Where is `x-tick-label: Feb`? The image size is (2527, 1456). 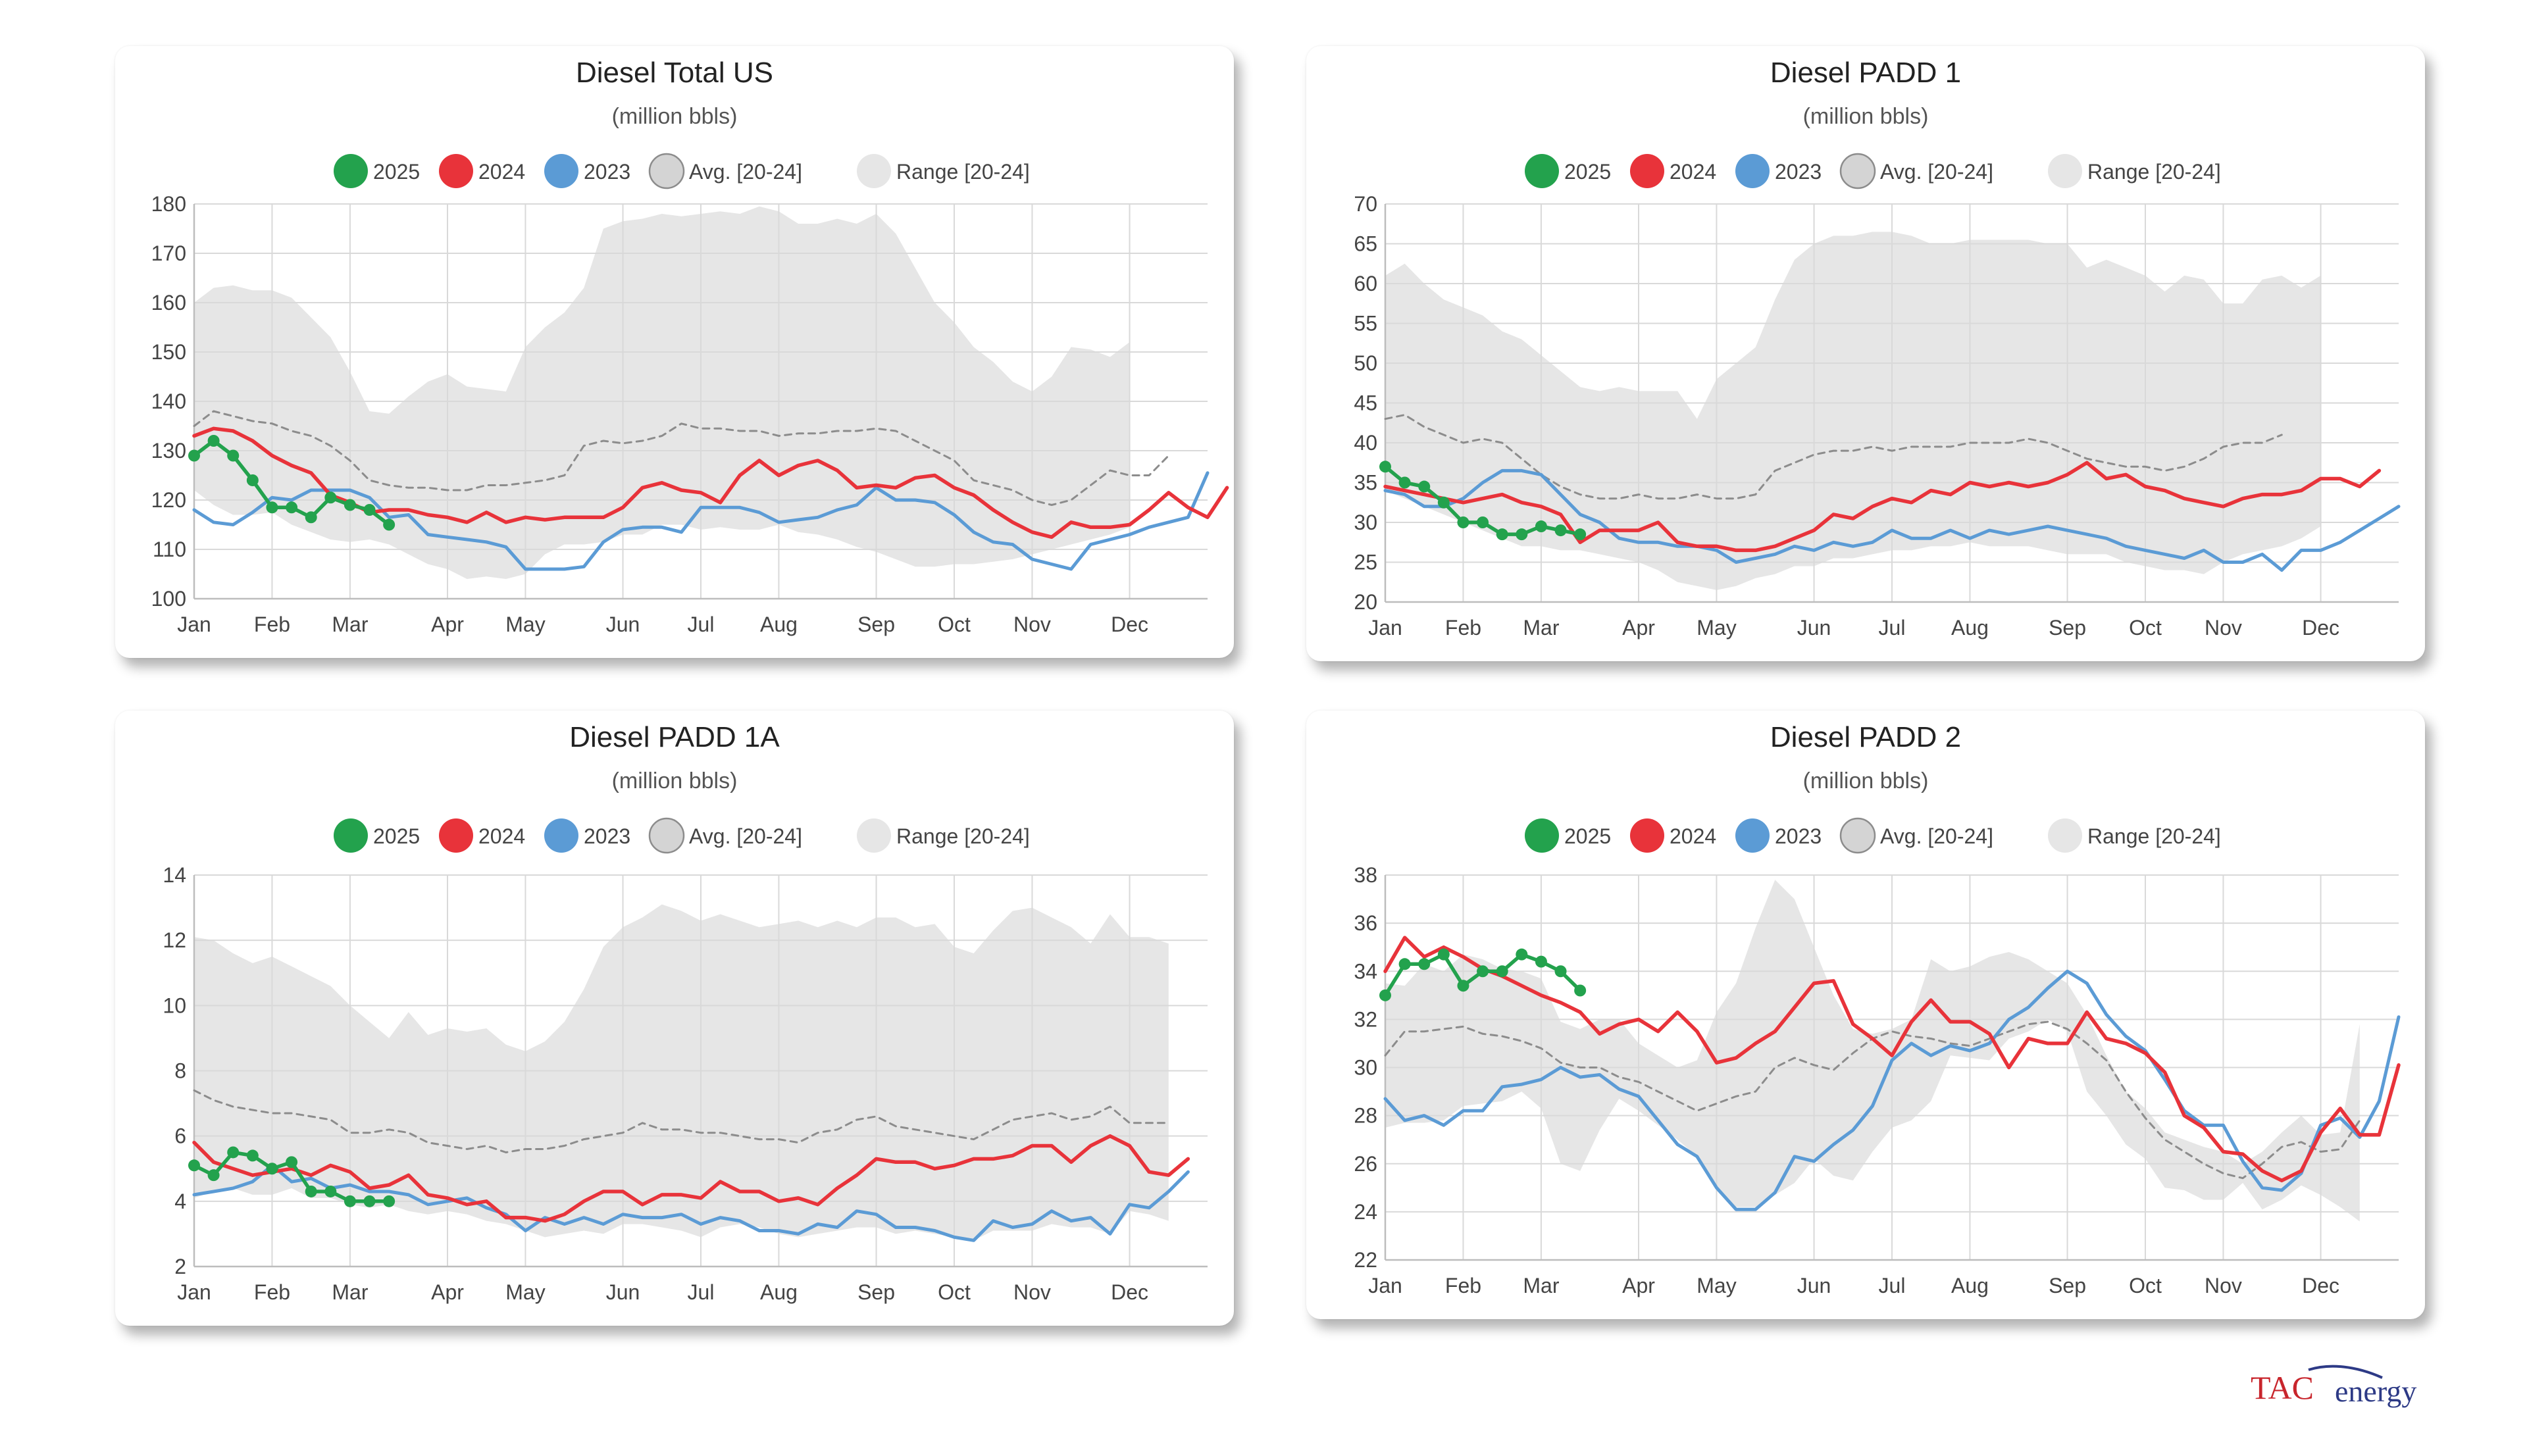 x-tick-label: Feb is located at coordinates (272, 624).